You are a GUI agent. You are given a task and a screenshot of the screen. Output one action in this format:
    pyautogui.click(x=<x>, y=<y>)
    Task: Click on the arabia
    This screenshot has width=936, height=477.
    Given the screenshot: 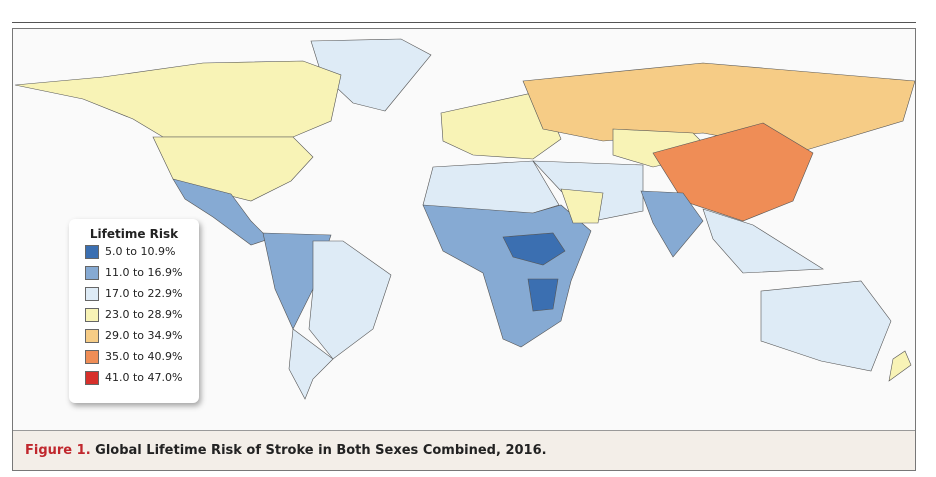 What is the action you would take?
    pyautogui.click(x=582, y=206)
    